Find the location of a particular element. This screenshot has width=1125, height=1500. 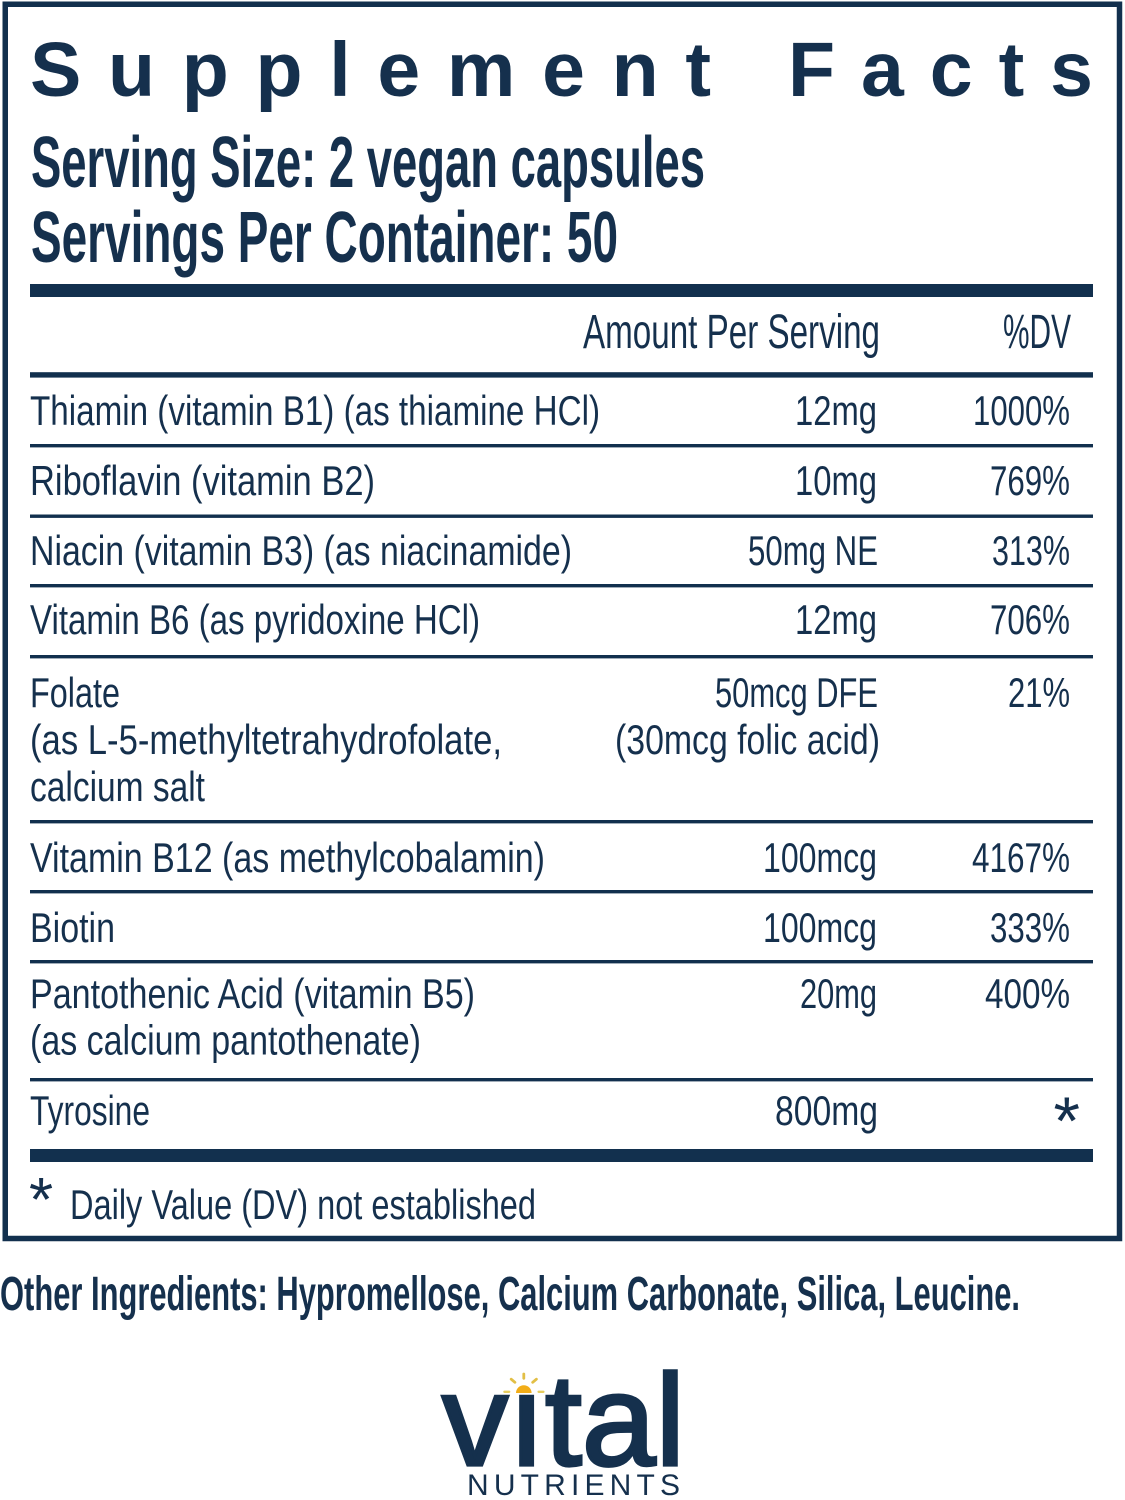

svg-text:Thiamin (vitamin B1) (as thiam: Thiamin (vitamin B1) (as thiamine HCl) is located at coordinates (315, 410).